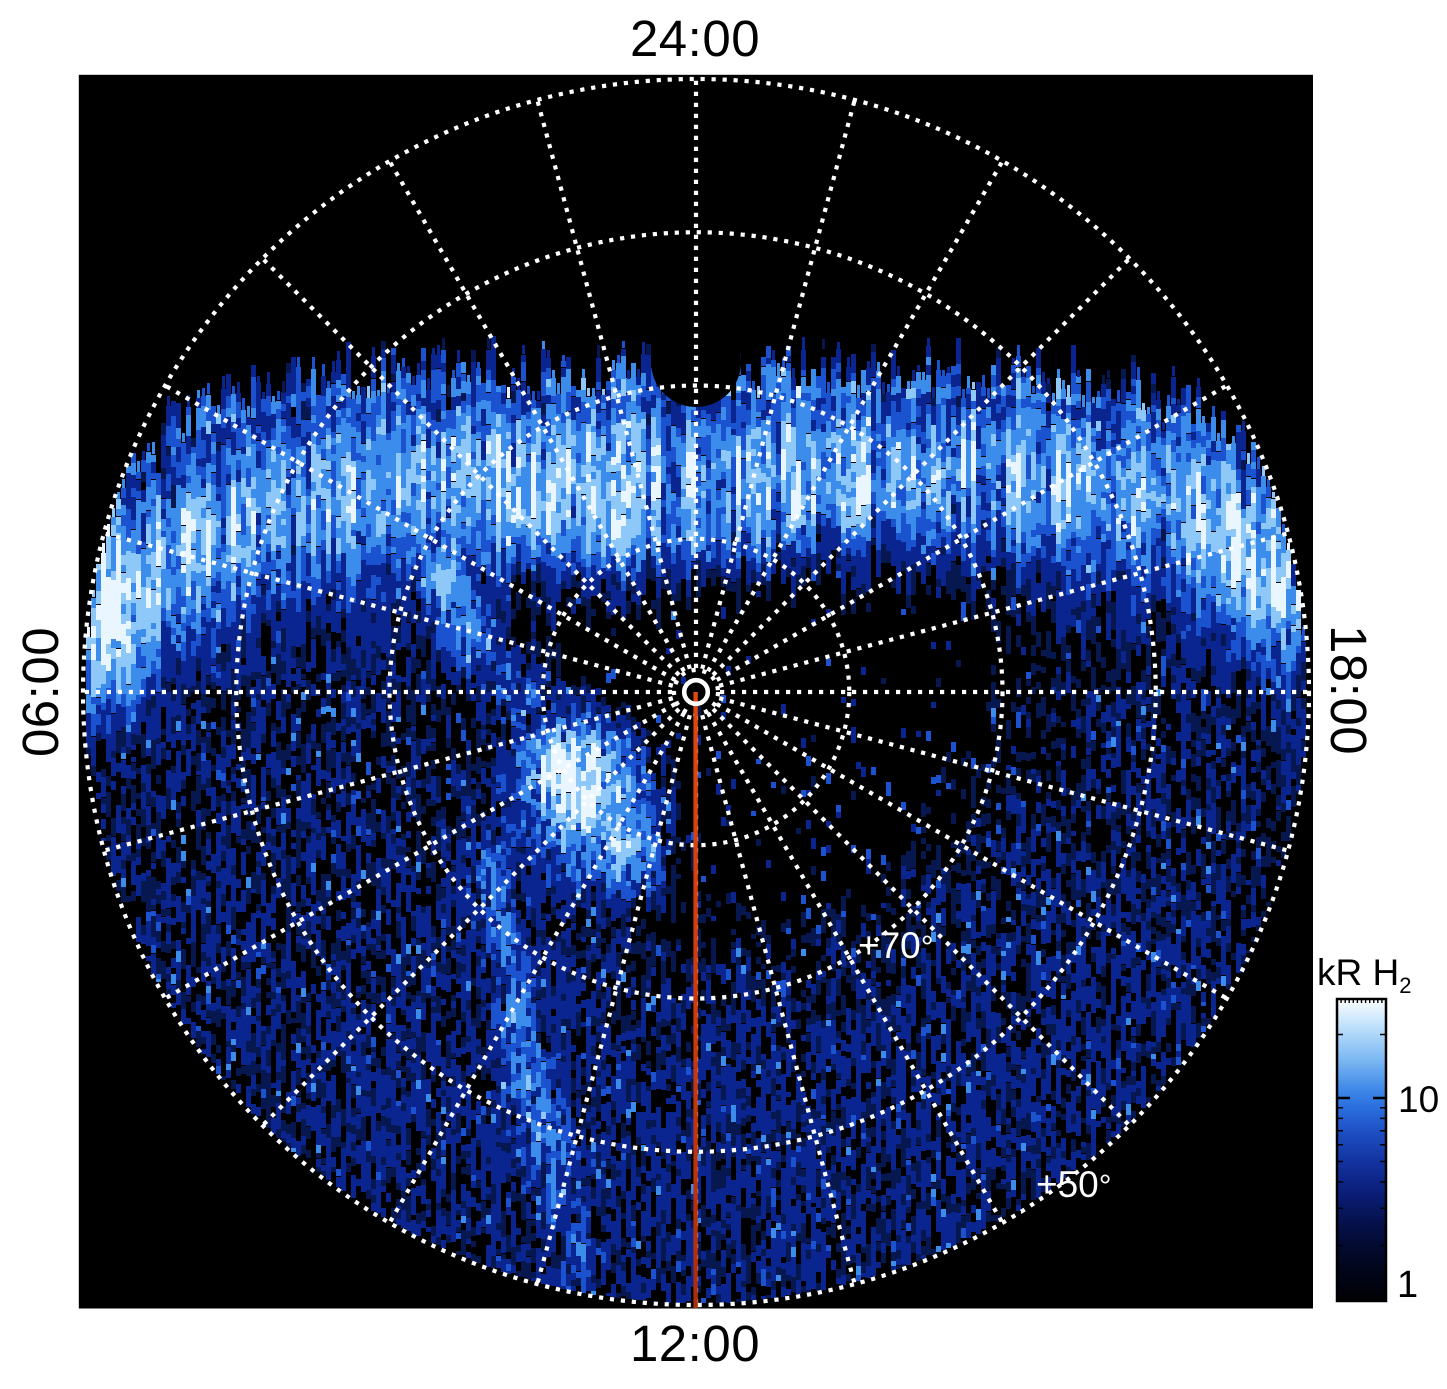 The width and height of the screenshot is (1447, 1389). I want to click on svg-text: 1, so click(1407, 1285).